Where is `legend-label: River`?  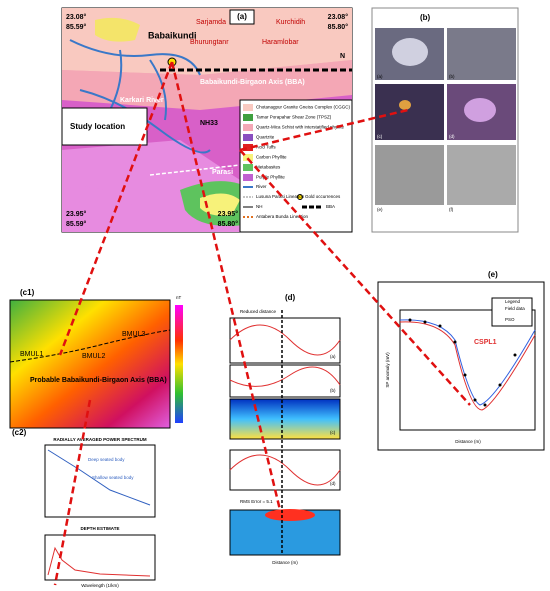
legend-label: River is located at coordinates (261, 186).